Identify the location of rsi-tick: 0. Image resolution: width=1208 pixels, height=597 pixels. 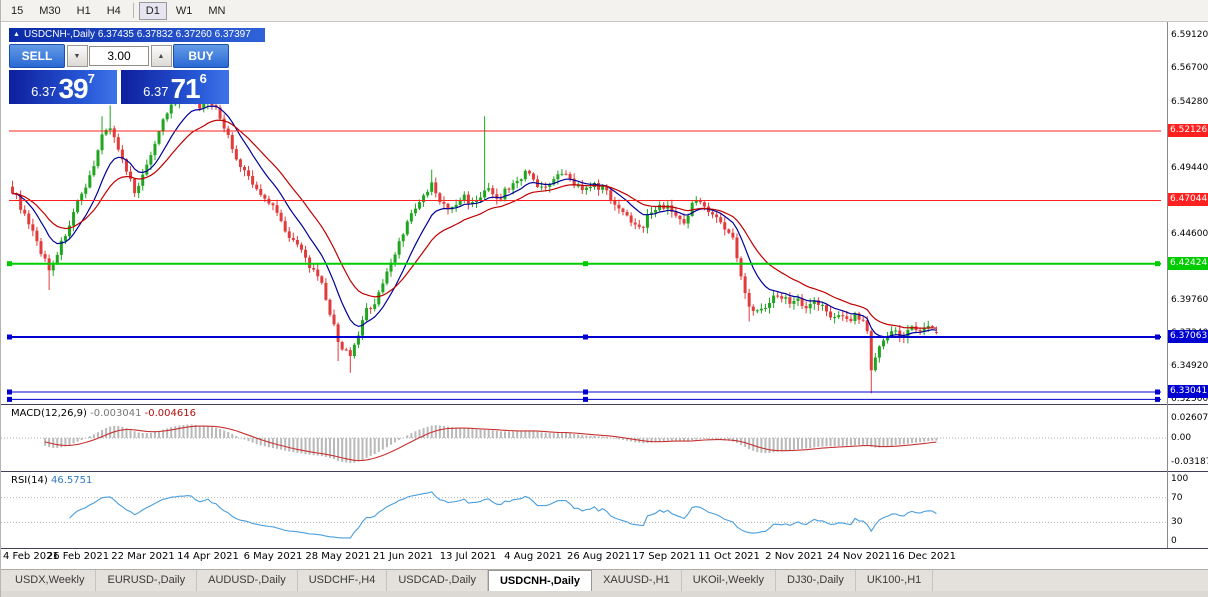
(1174, 541).